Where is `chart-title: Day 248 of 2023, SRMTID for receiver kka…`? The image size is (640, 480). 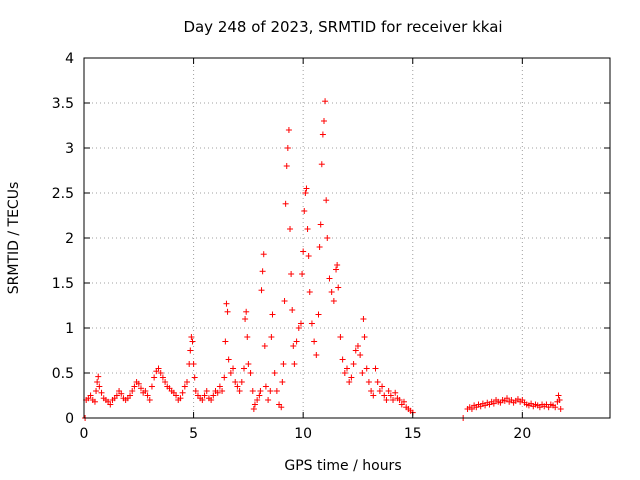 chart-title: Day 248 of 2023, SRMTID for receiver kka… is located at coordinates (342, 27).